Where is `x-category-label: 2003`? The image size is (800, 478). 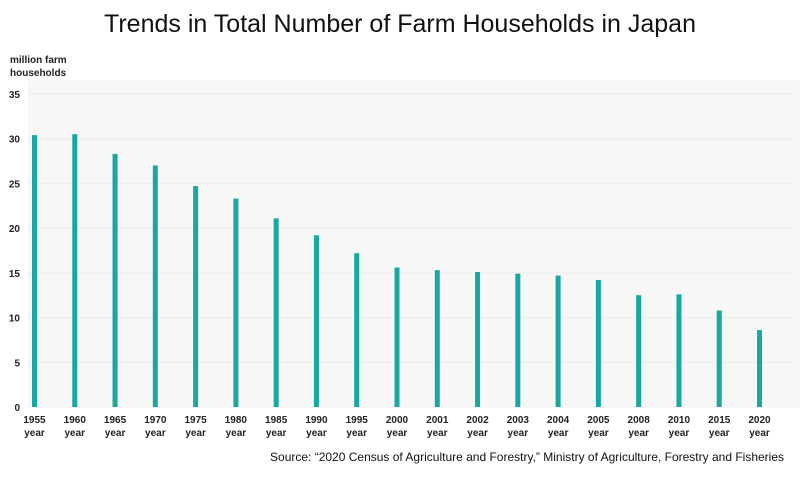
x-category-label: 2003 is located at coordinates (518, 420).